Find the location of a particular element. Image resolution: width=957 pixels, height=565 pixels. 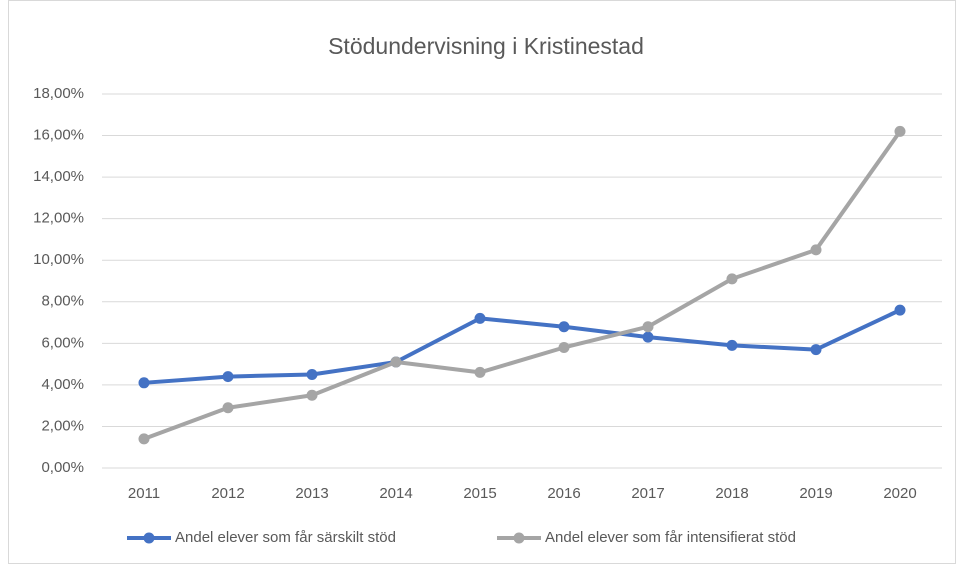

y-tick-label: 2,00% is located at coordinates (62, 425).